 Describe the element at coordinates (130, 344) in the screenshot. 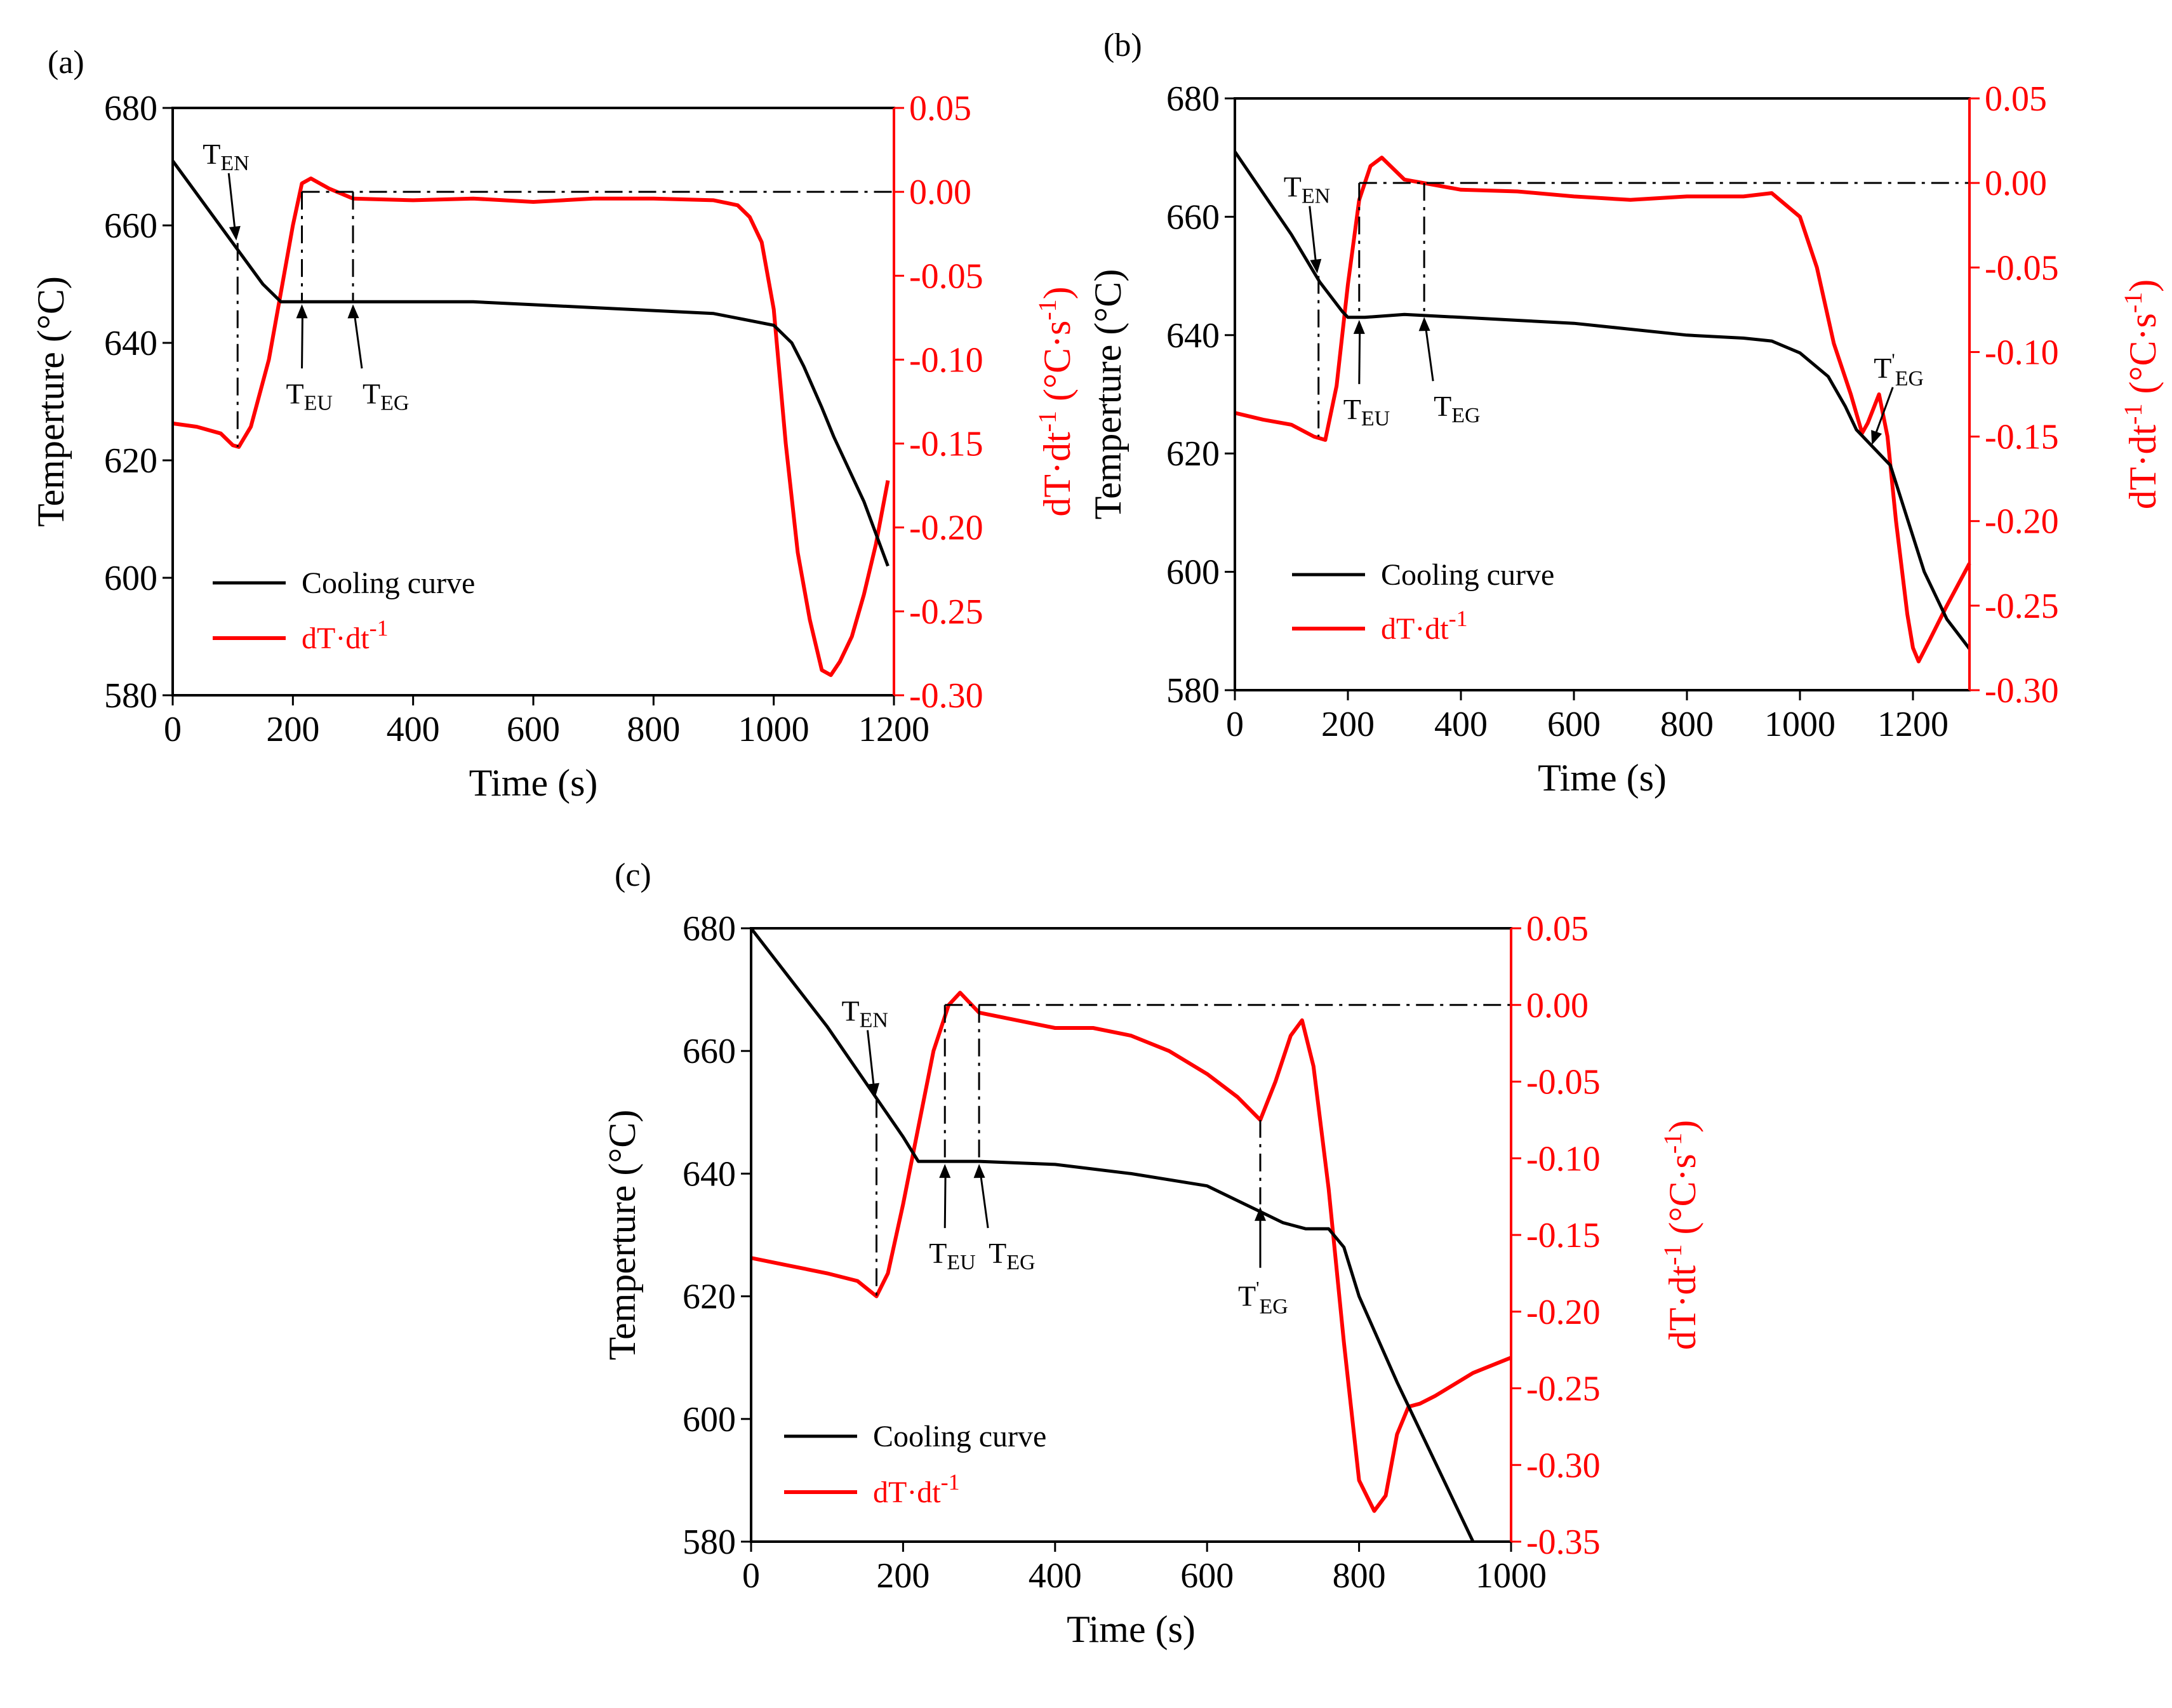

I see `y-tick-label: 640` at that location.